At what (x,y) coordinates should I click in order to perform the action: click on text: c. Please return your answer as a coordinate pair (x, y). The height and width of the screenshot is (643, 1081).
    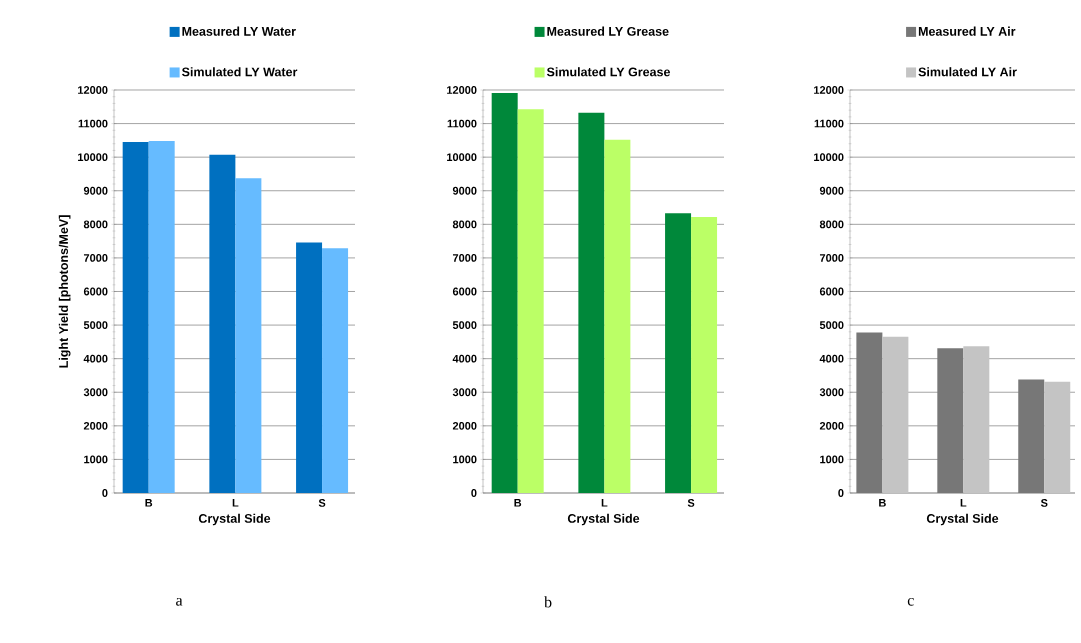
    Looking at the image, I should click on (910, 601).